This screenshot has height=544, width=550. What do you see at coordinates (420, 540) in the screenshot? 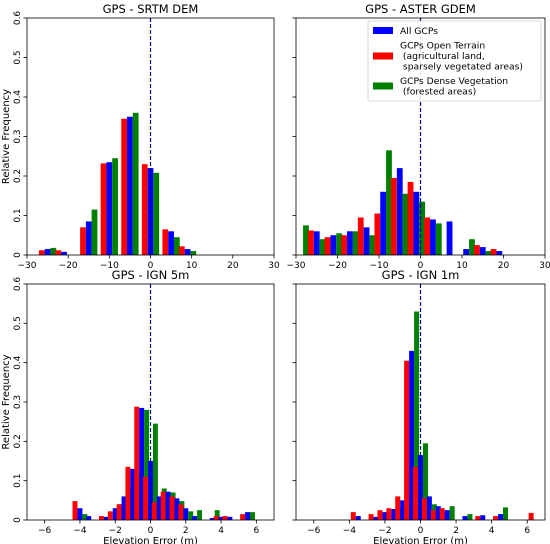
I see `x-axis-label: Elevation Error (m)` at bounding box center [420, 540].